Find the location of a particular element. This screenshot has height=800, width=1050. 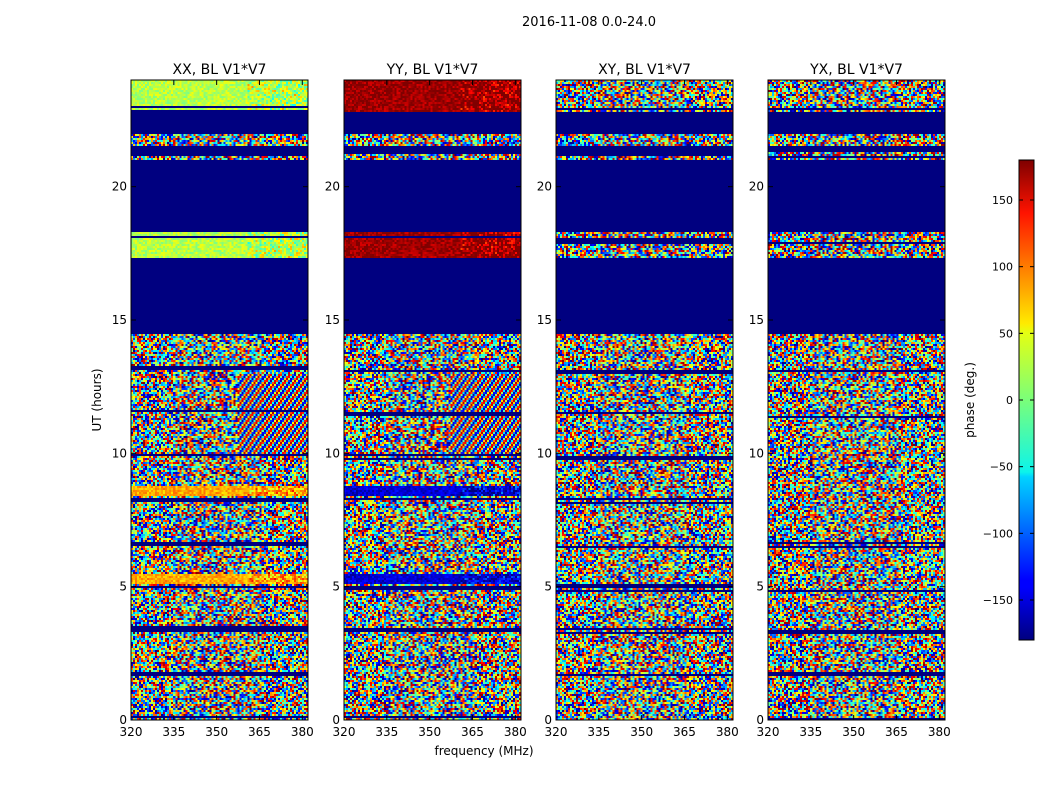

colorbar-tick-label: 0 is located at coordinates (1009, 400).